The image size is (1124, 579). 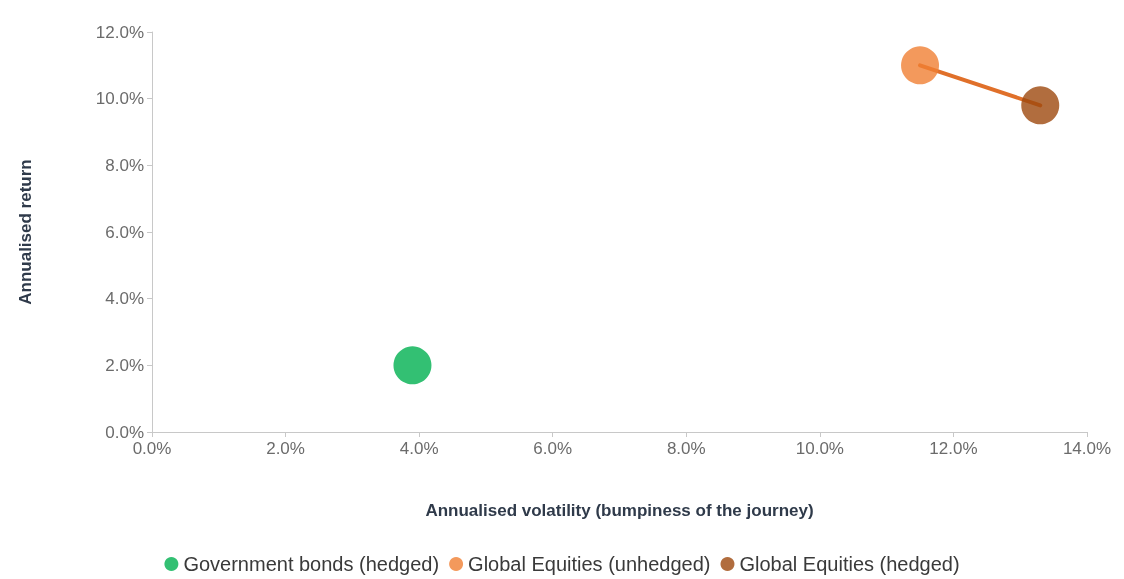 What do you see at coordinates (553, 448) in the screenshot?
I see `x-tick-label: 6.0%` at bounding box center [553, 448].